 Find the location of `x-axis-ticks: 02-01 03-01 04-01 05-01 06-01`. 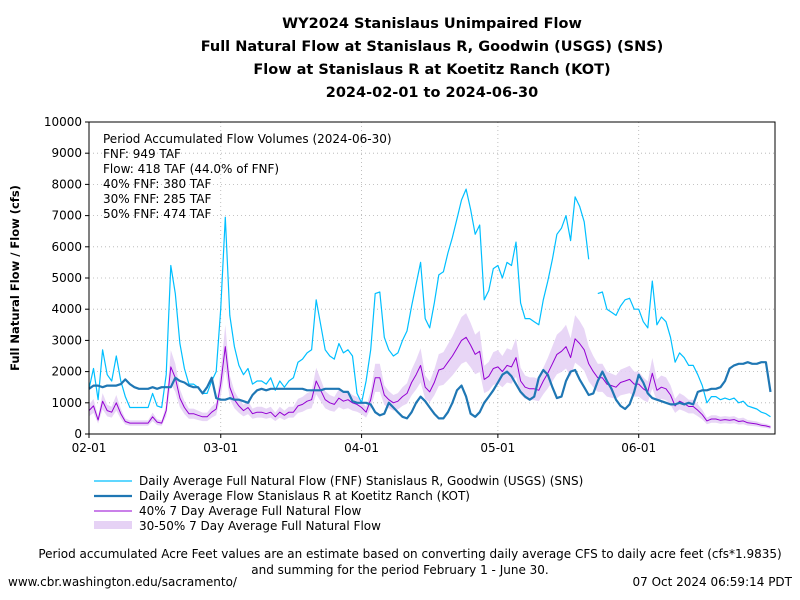

x-axis-ticks: 02-01 03-01 04-01 05-01 06-01 is located at coordinates (364, 444).